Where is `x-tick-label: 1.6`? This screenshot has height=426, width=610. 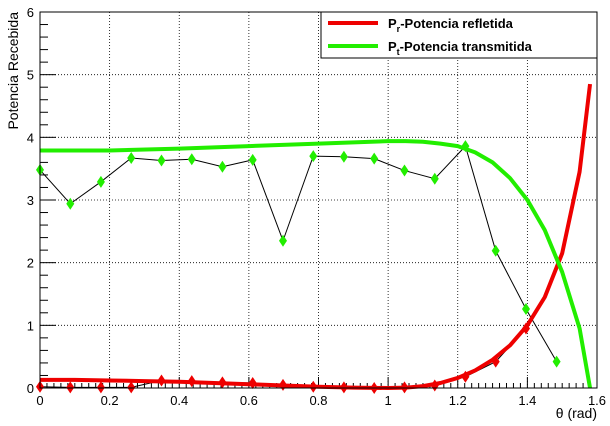
x-tick-label: 1.6 is located at coordinates (597, 400).